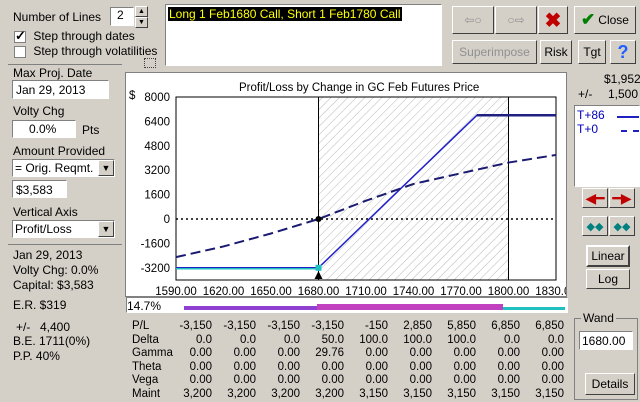 The height and width of the screenshot is (402, 640). I want to click on wand-group: Wand 1680.00 Details, so click(606, 355).